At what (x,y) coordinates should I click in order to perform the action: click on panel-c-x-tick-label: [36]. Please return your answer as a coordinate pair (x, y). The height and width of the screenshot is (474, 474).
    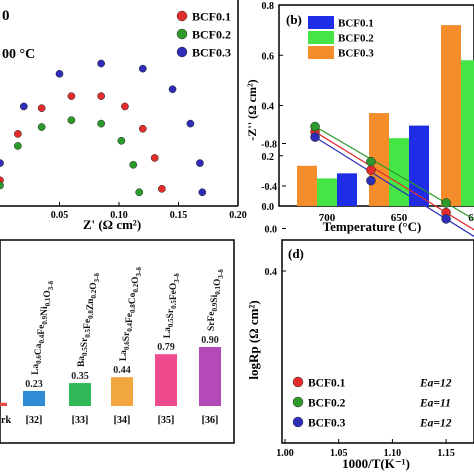
    Looking at the image, I should click on (210, 420).